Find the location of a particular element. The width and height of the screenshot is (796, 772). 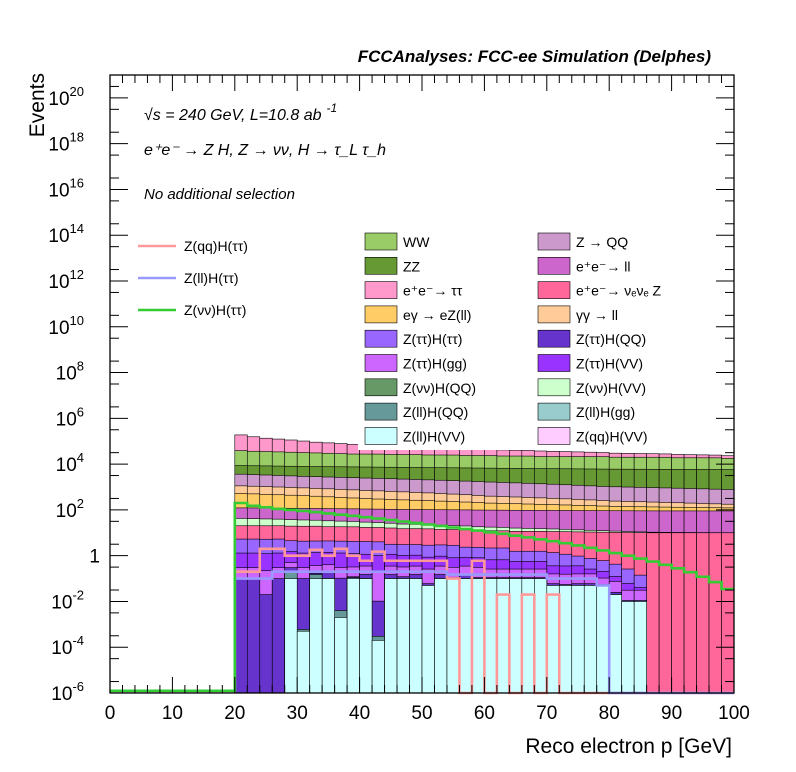

selection-annotation: No additional selection is located at coordinates (219, 194).